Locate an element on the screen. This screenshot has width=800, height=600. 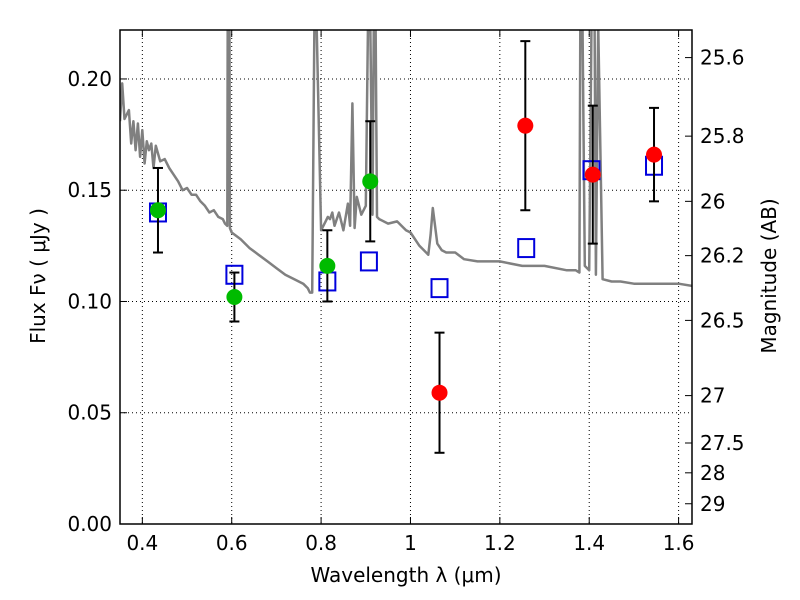
y2-tick-label: 28 is located at coordinates (712, 473).